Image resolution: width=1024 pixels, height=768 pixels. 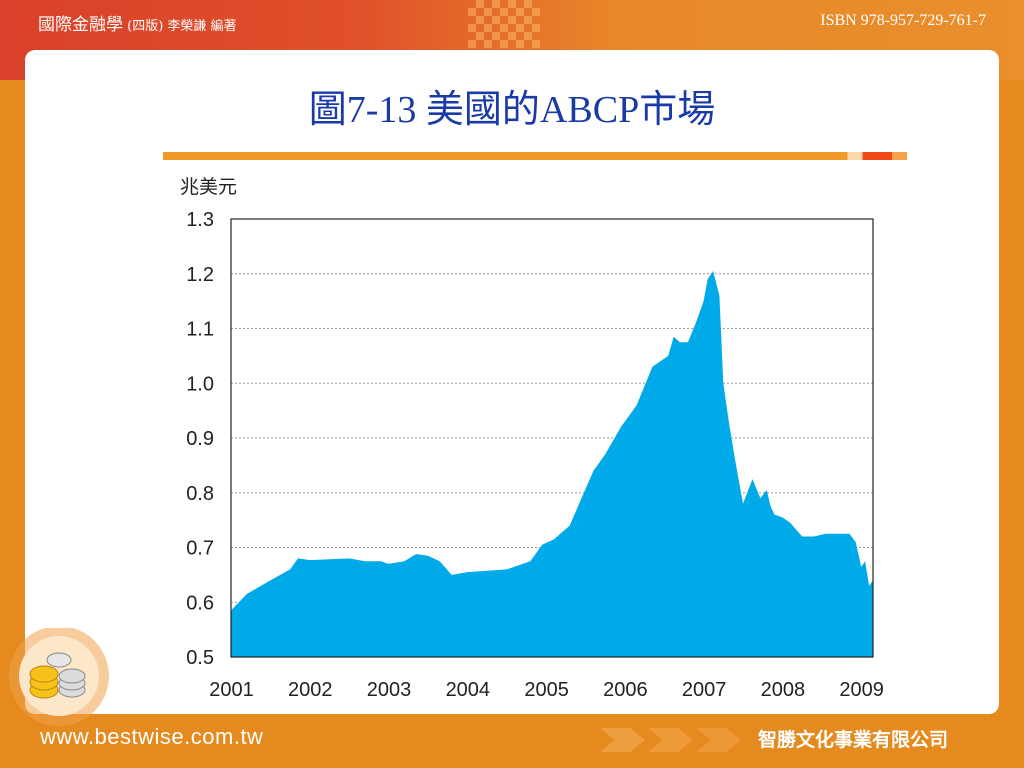 I want to click on book-title-main: 國際金融學, so click(x=80, y=25).